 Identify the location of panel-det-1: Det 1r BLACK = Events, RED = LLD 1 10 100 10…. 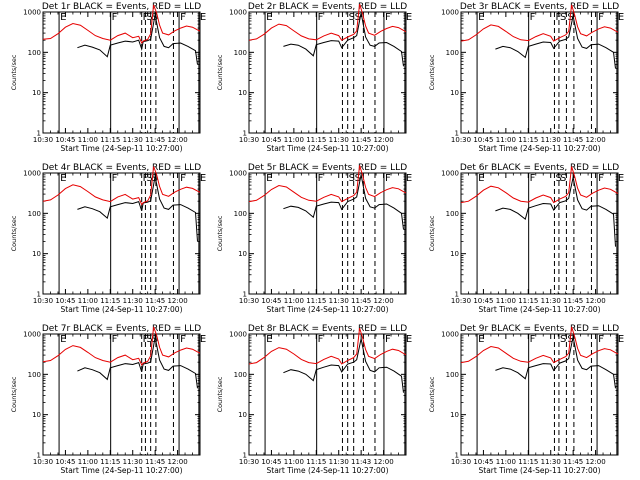
(108, 77).